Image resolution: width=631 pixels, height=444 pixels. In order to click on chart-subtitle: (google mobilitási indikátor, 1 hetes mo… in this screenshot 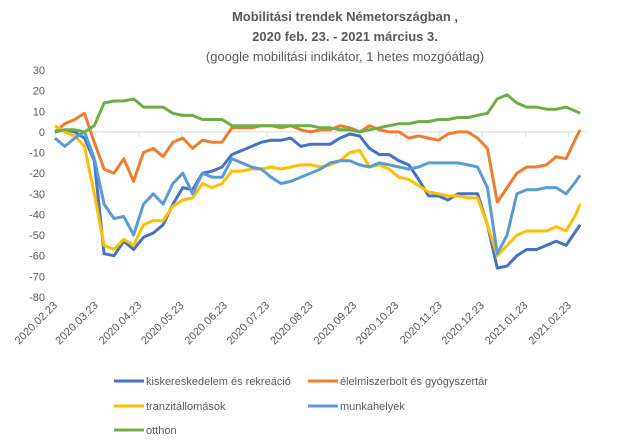, I will do `click(345, 56)`.